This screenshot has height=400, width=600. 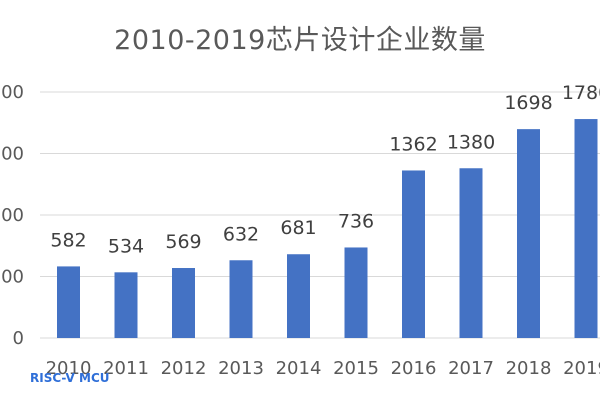 I want to click on x-tick-label: 2016, so click(x=414, y=368).